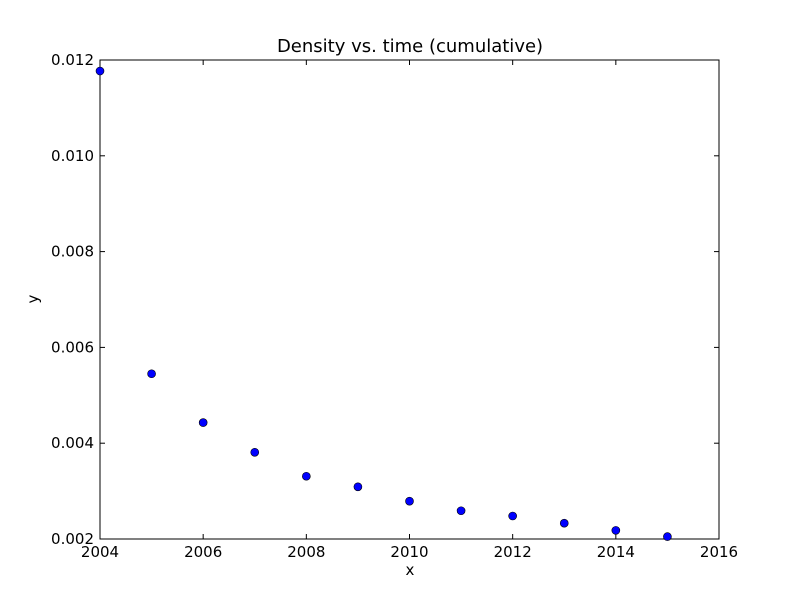 The width and height of the screenshot is (800, 600). Describe the element at coordinates (410, 46) in the screenshot. I see `chart-title: Density vs. time (cumulative)` at that location.